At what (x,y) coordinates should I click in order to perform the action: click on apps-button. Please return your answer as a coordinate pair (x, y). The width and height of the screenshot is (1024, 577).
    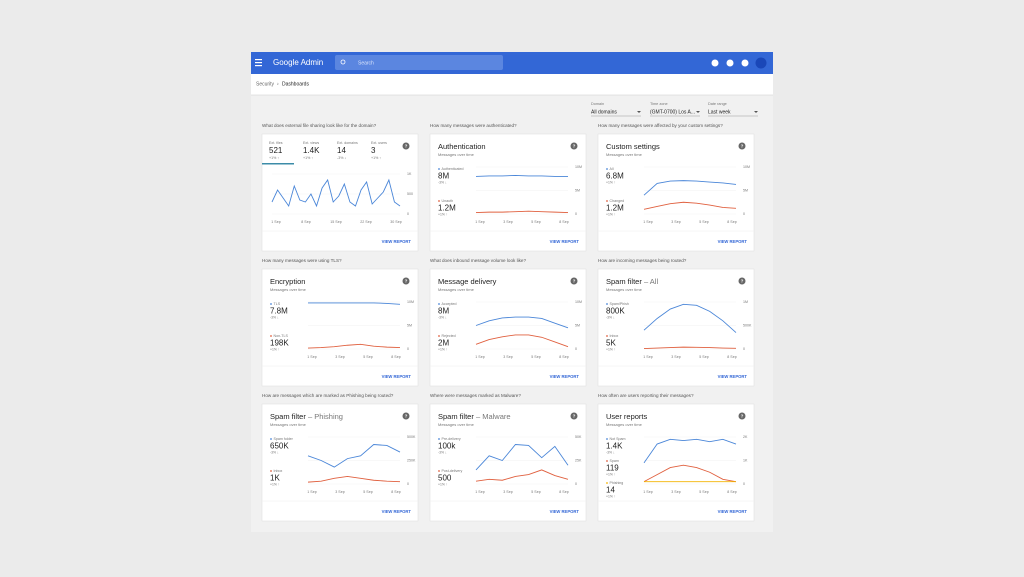
    Looking at the image, I should click on (730, 63).